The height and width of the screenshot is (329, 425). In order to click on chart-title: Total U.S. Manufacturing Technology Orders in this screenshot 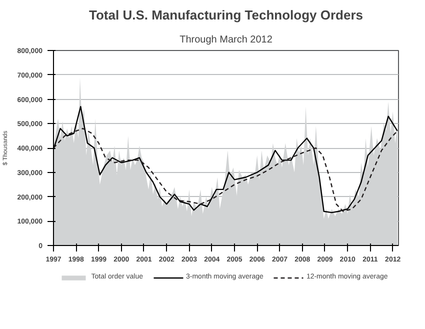, I will do `click(226, 15)`.